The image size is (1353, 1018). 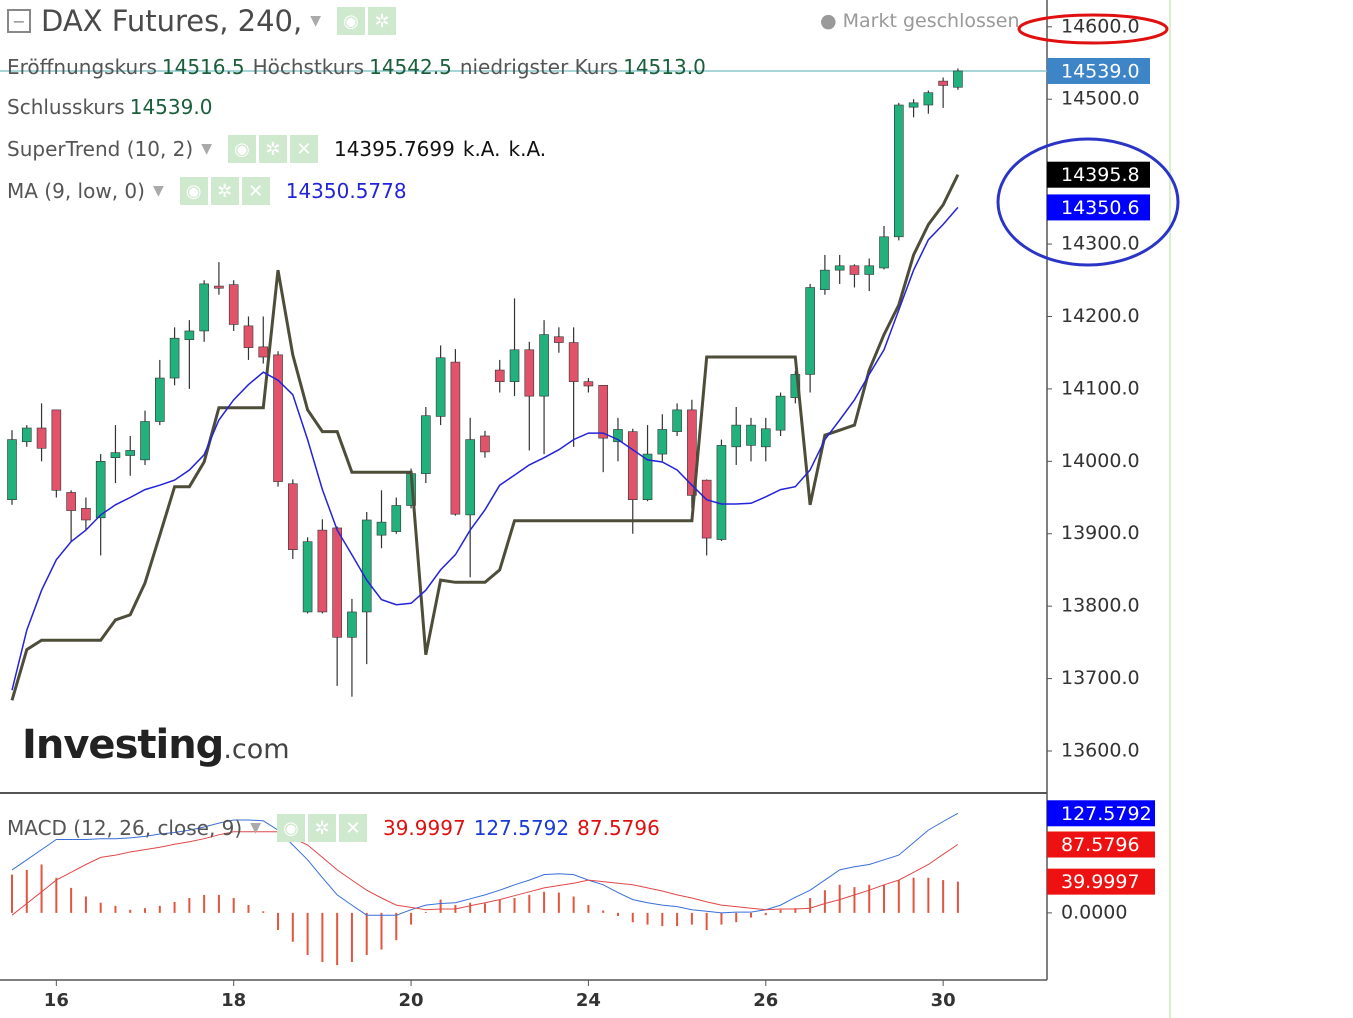 I want to click on price-badge-label: 127.5792, so click(x=1106, y=814).